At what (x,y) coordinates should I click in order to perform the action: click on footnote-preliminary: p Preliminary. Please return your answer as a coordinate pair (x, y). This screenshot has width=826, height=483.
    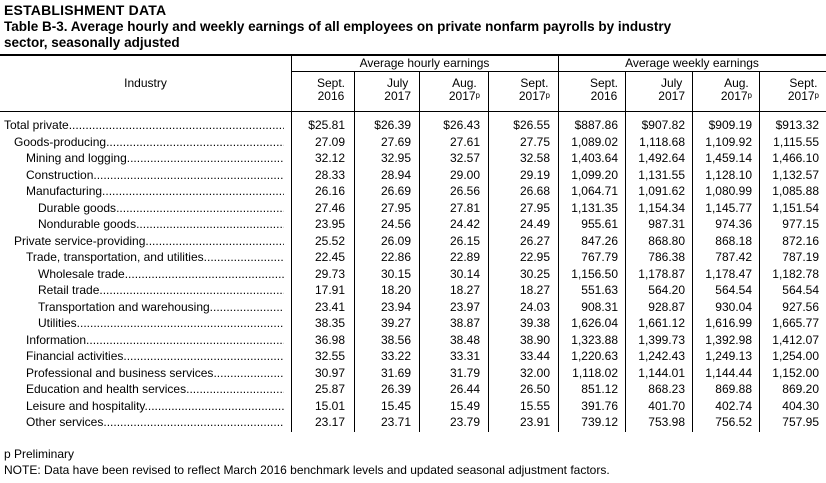
    Looking at the image, I should click on (39, 454).